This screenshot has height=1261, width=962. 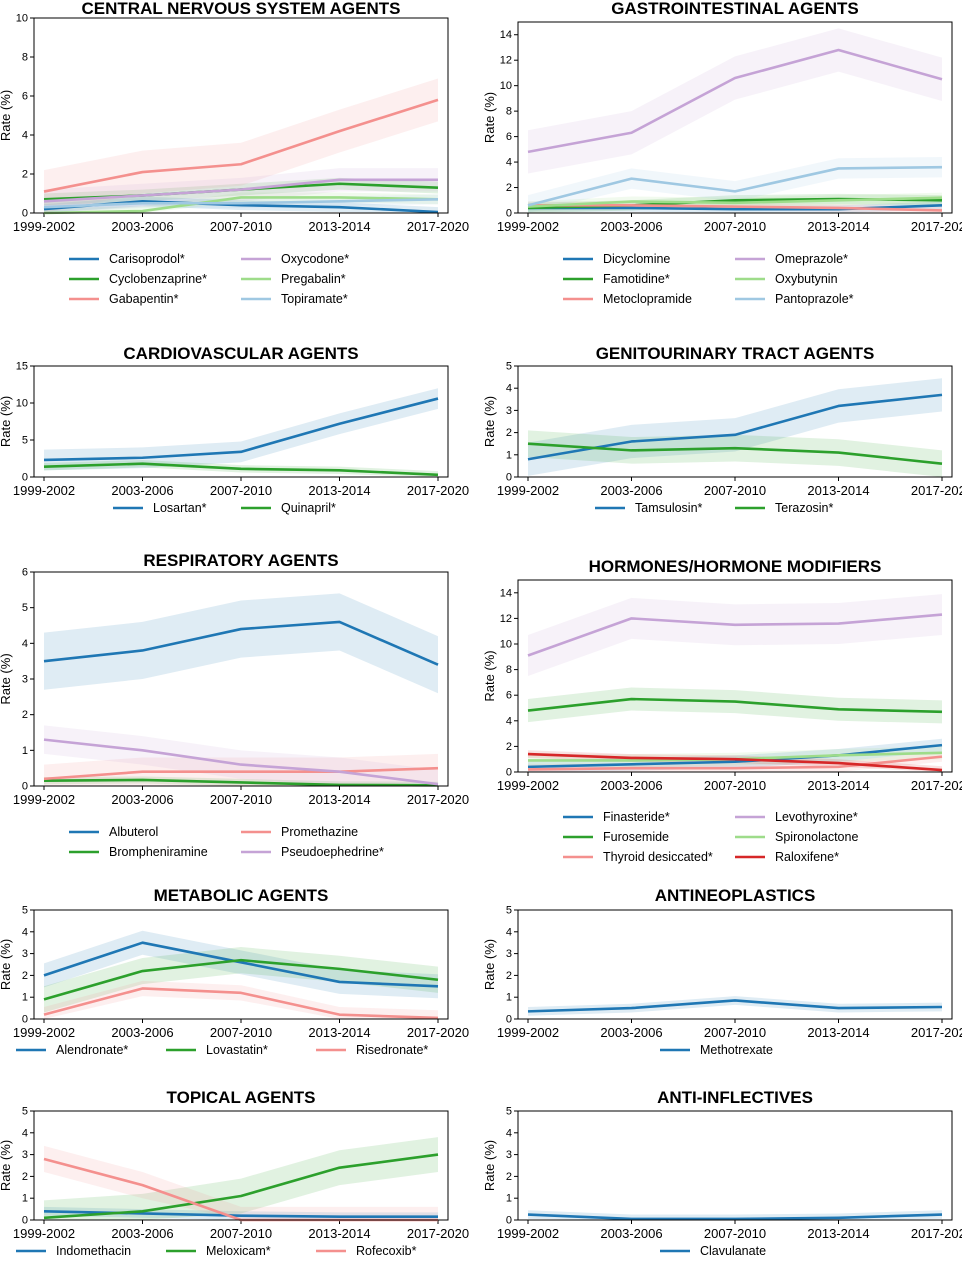 I want to click on ci-band-albuterol, so click(x=241, y=643).